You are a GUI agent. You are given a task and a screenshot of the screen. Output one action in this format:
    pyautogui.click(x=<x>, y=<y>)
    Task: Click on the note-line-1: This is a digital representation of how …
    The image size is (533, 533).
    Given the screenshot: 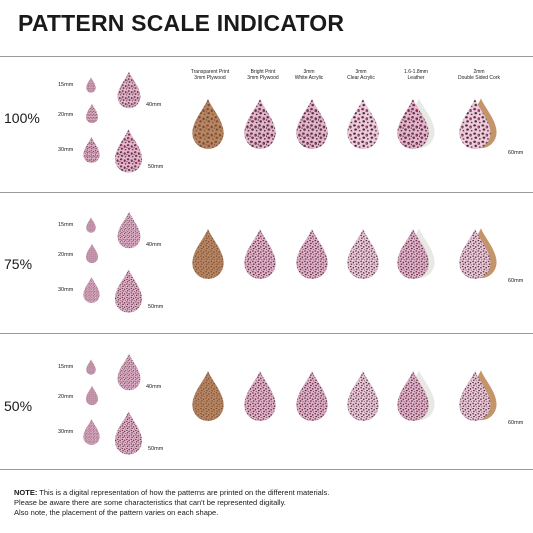 What is the action you would take?
    pyautogui.click(x=183, y=492)
    